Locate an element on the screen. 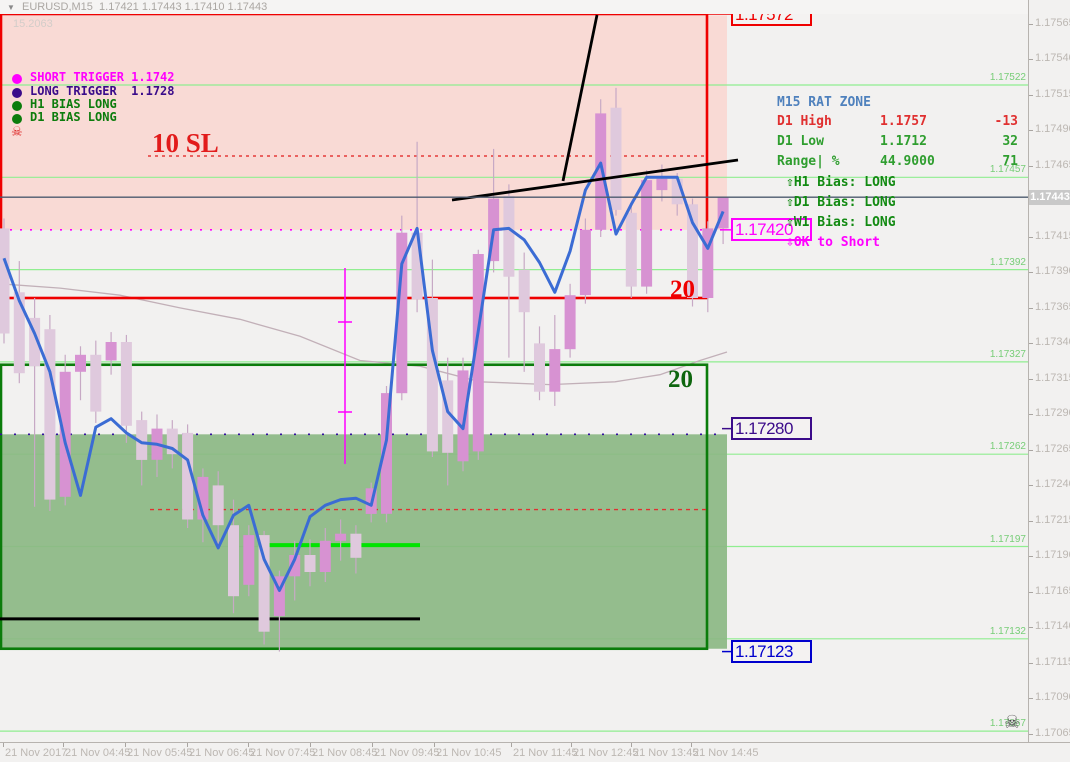  legend-row-short-trigger: SHORT TRIGGER 1.1742 is located at coordinates (87, 78).